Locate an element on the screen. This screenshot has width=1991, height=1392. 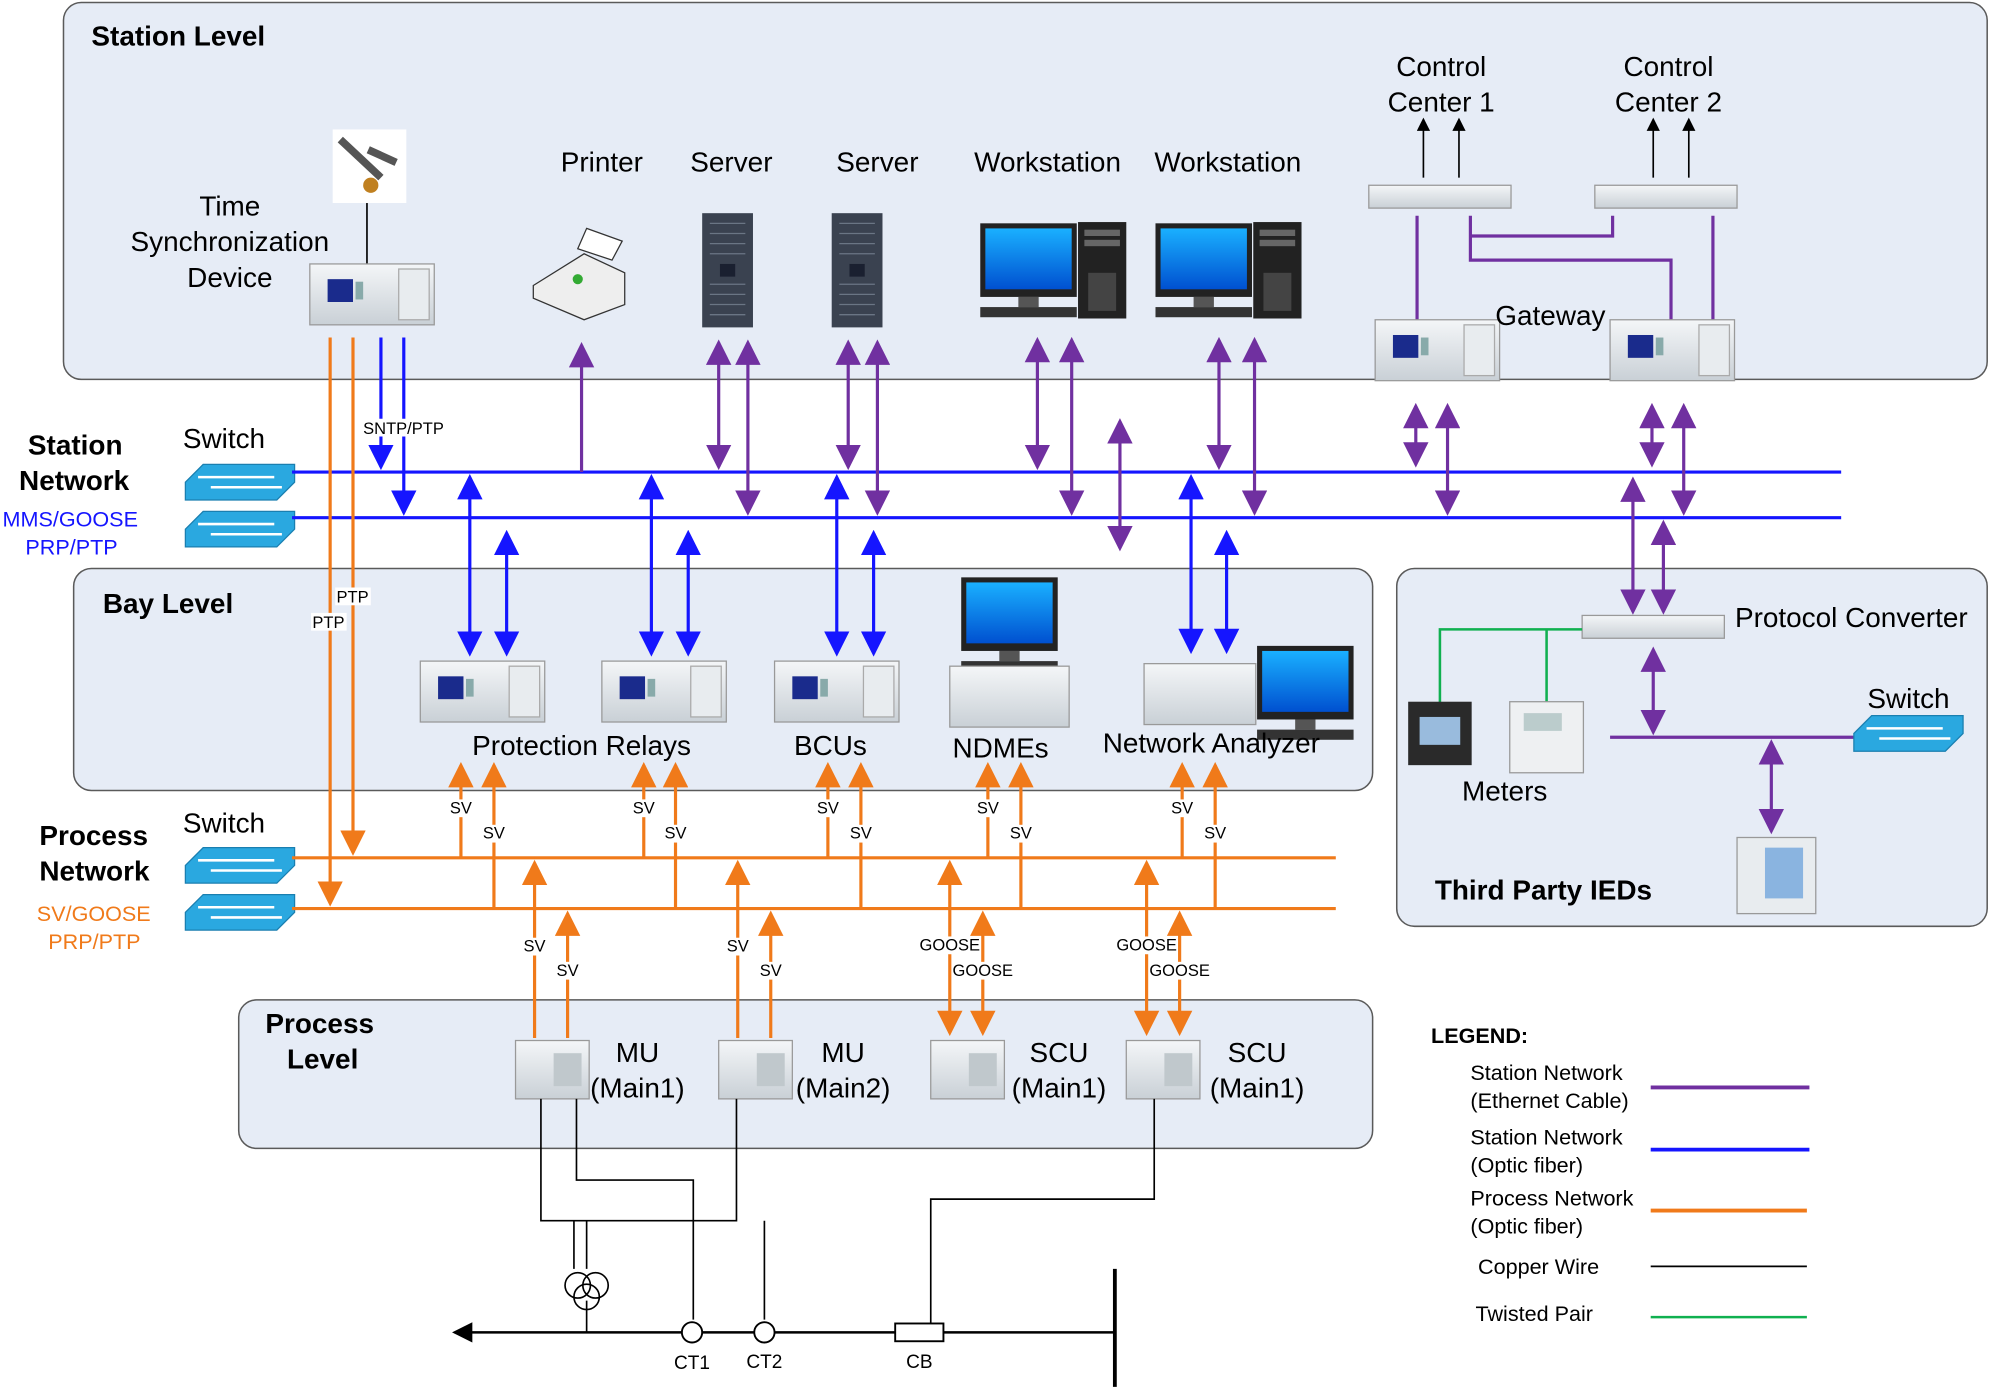
control-center-2-label-1: Control is located at coordinates (1668, 66).